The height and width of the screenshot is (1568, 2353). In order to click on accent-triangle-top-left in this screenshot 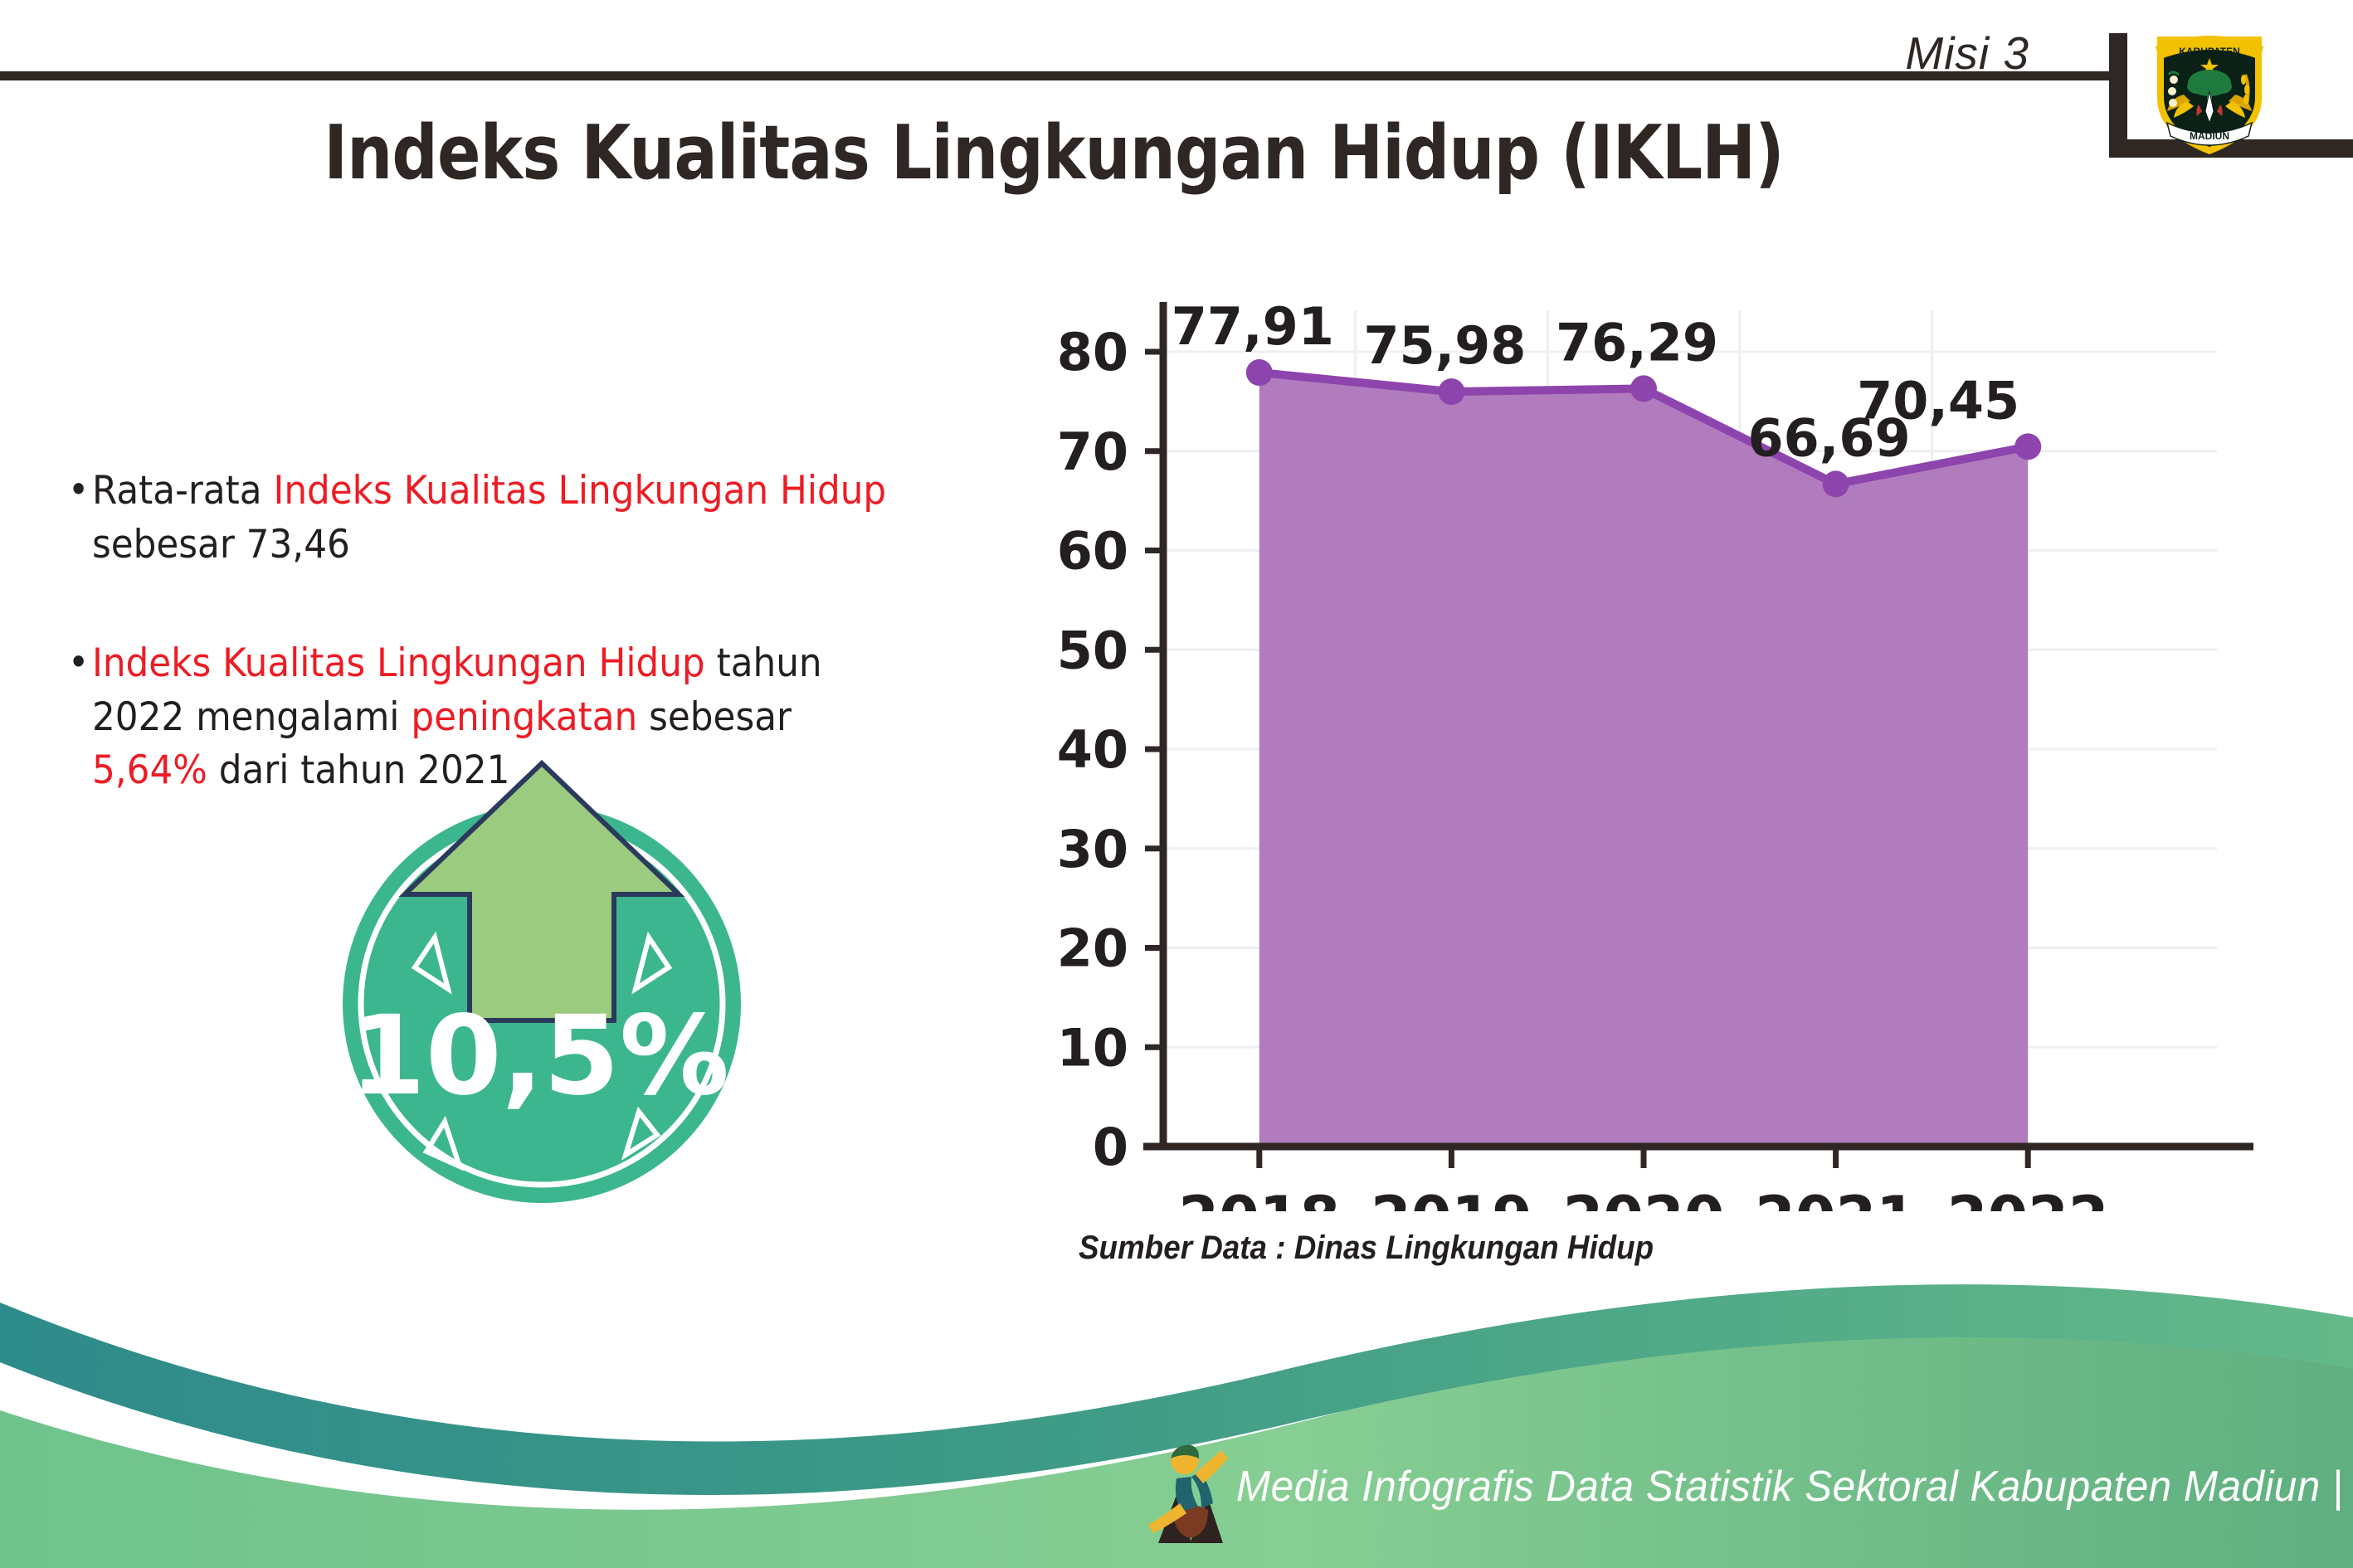, I will do `click(431, 963)`.